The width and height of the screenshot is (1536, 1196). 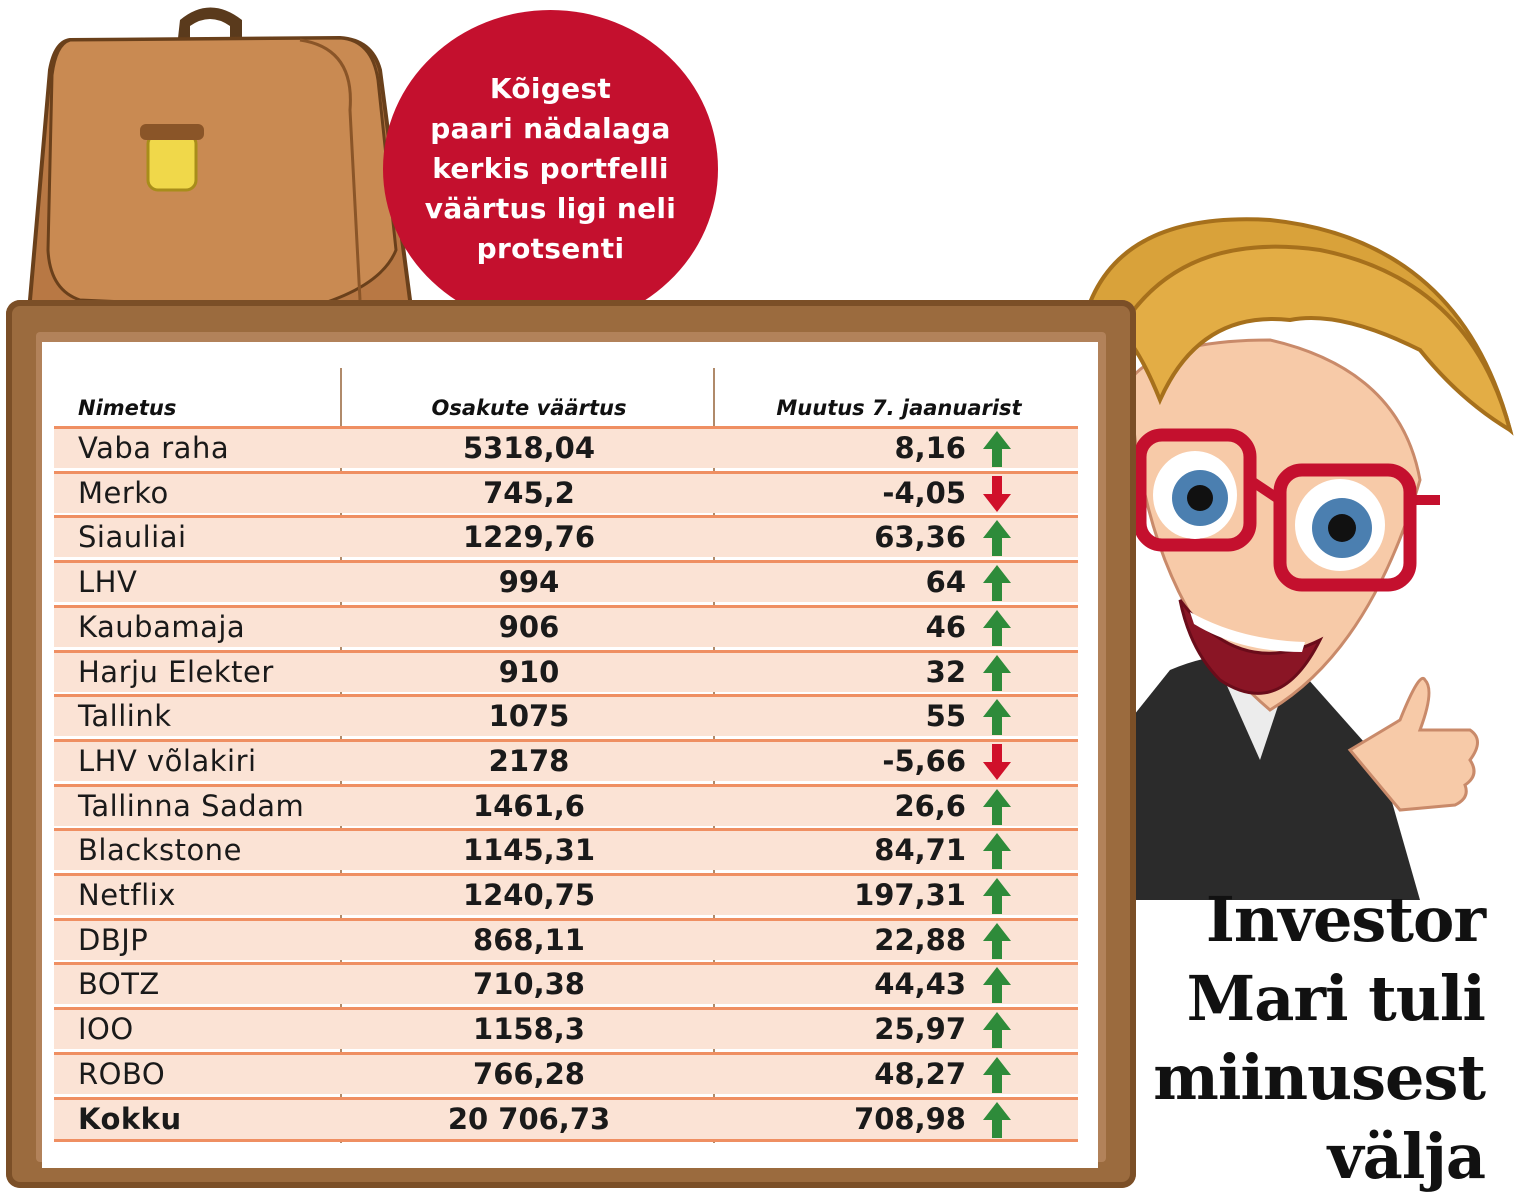 I want to click on row-name: Kokku, so click(x=130, y=1118).